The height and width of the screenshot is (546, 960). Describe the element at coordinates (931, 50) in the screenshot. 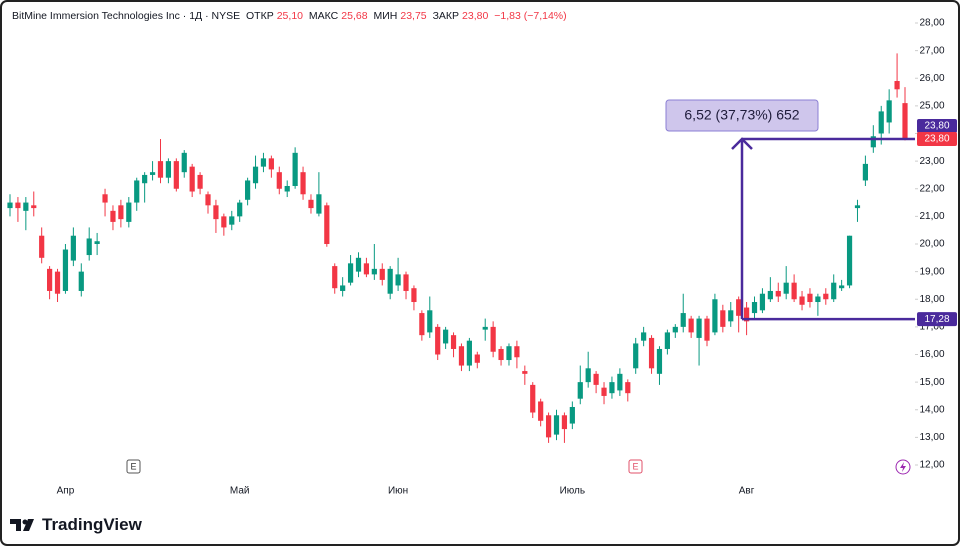

I see `y-tick-label: 27,00` at that location.